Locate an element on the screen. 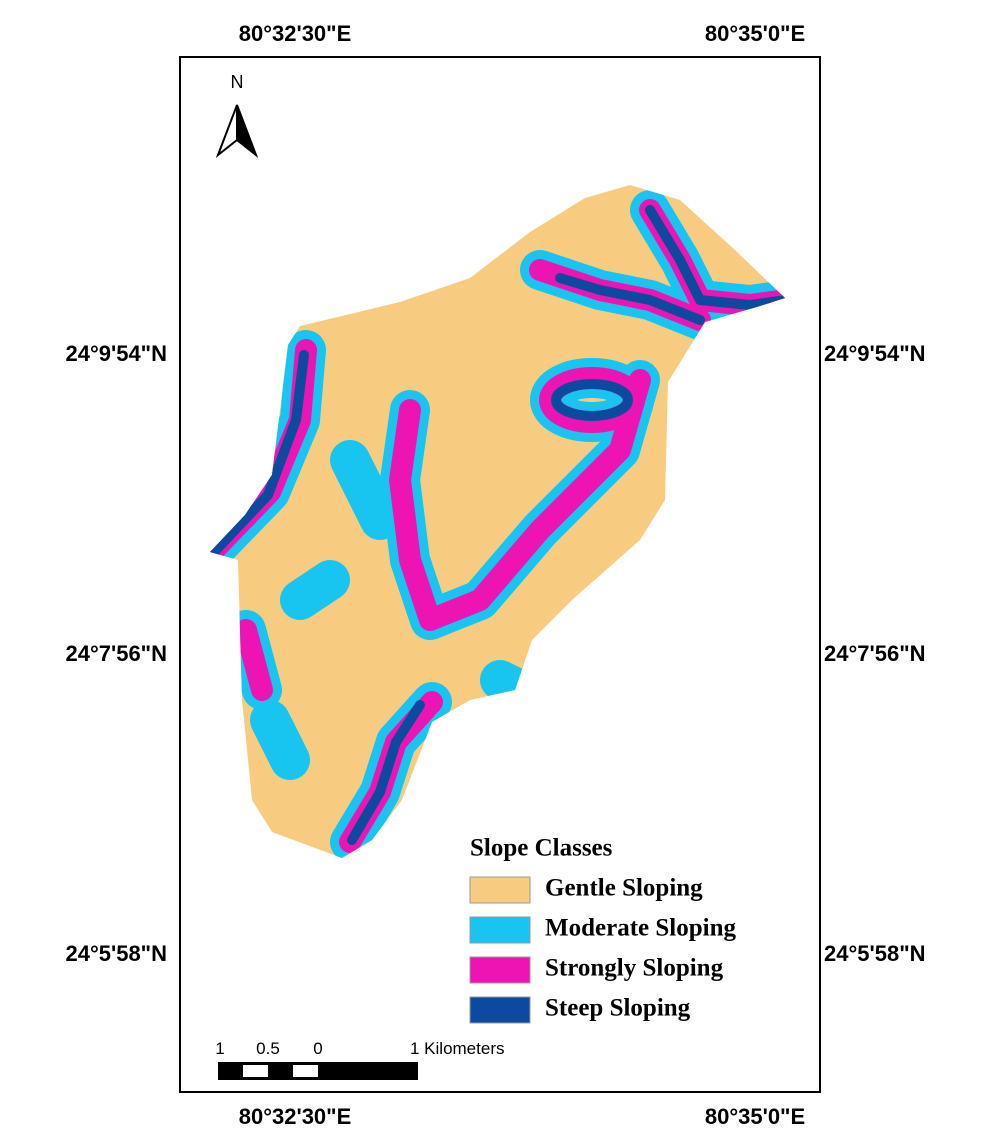 The height and width of the screenshot is (1146, 986). right-coordinate: 24°5'58"N is located at coordinates (875, 953).